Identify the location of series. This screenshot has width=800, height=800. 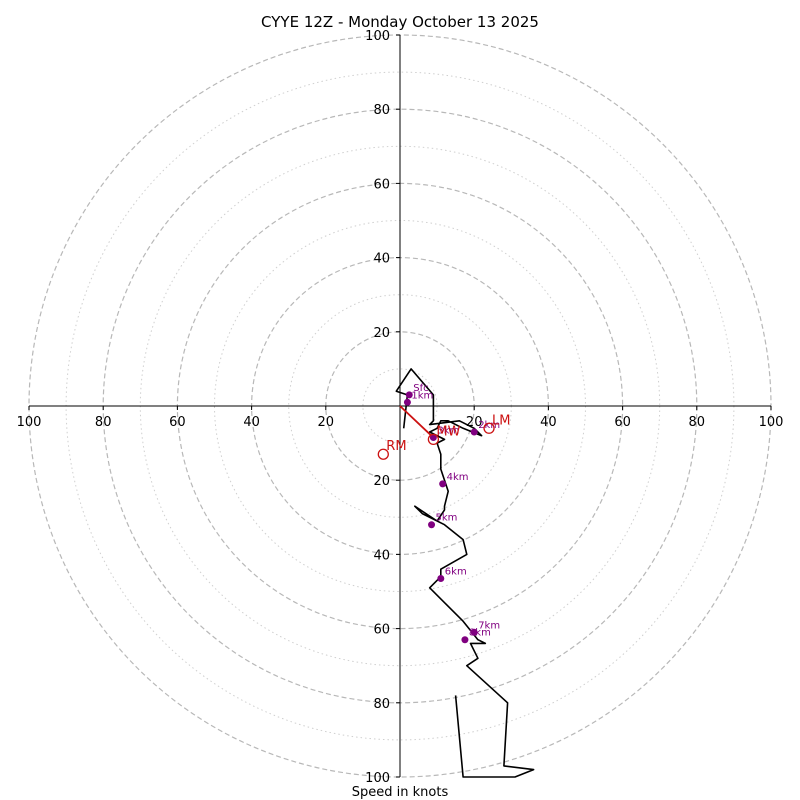
(465, 573).